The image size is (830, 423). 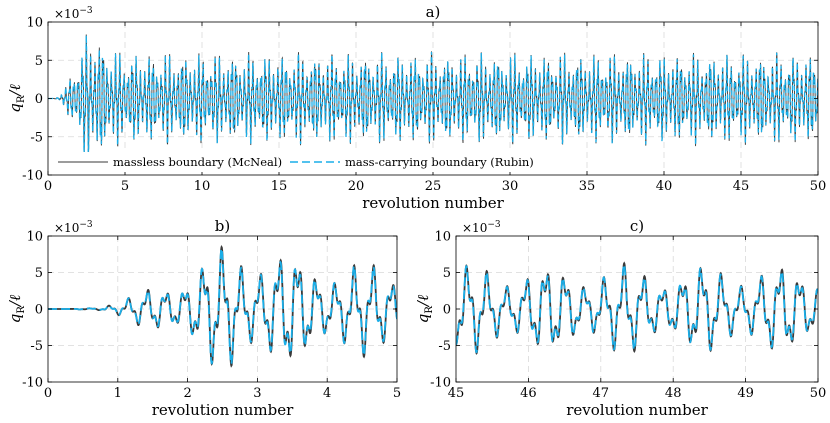 What do you see at coordinates (664, 186) in the screenshot?
I see `x-tick-label: 40` at bounding box center [664, 186].